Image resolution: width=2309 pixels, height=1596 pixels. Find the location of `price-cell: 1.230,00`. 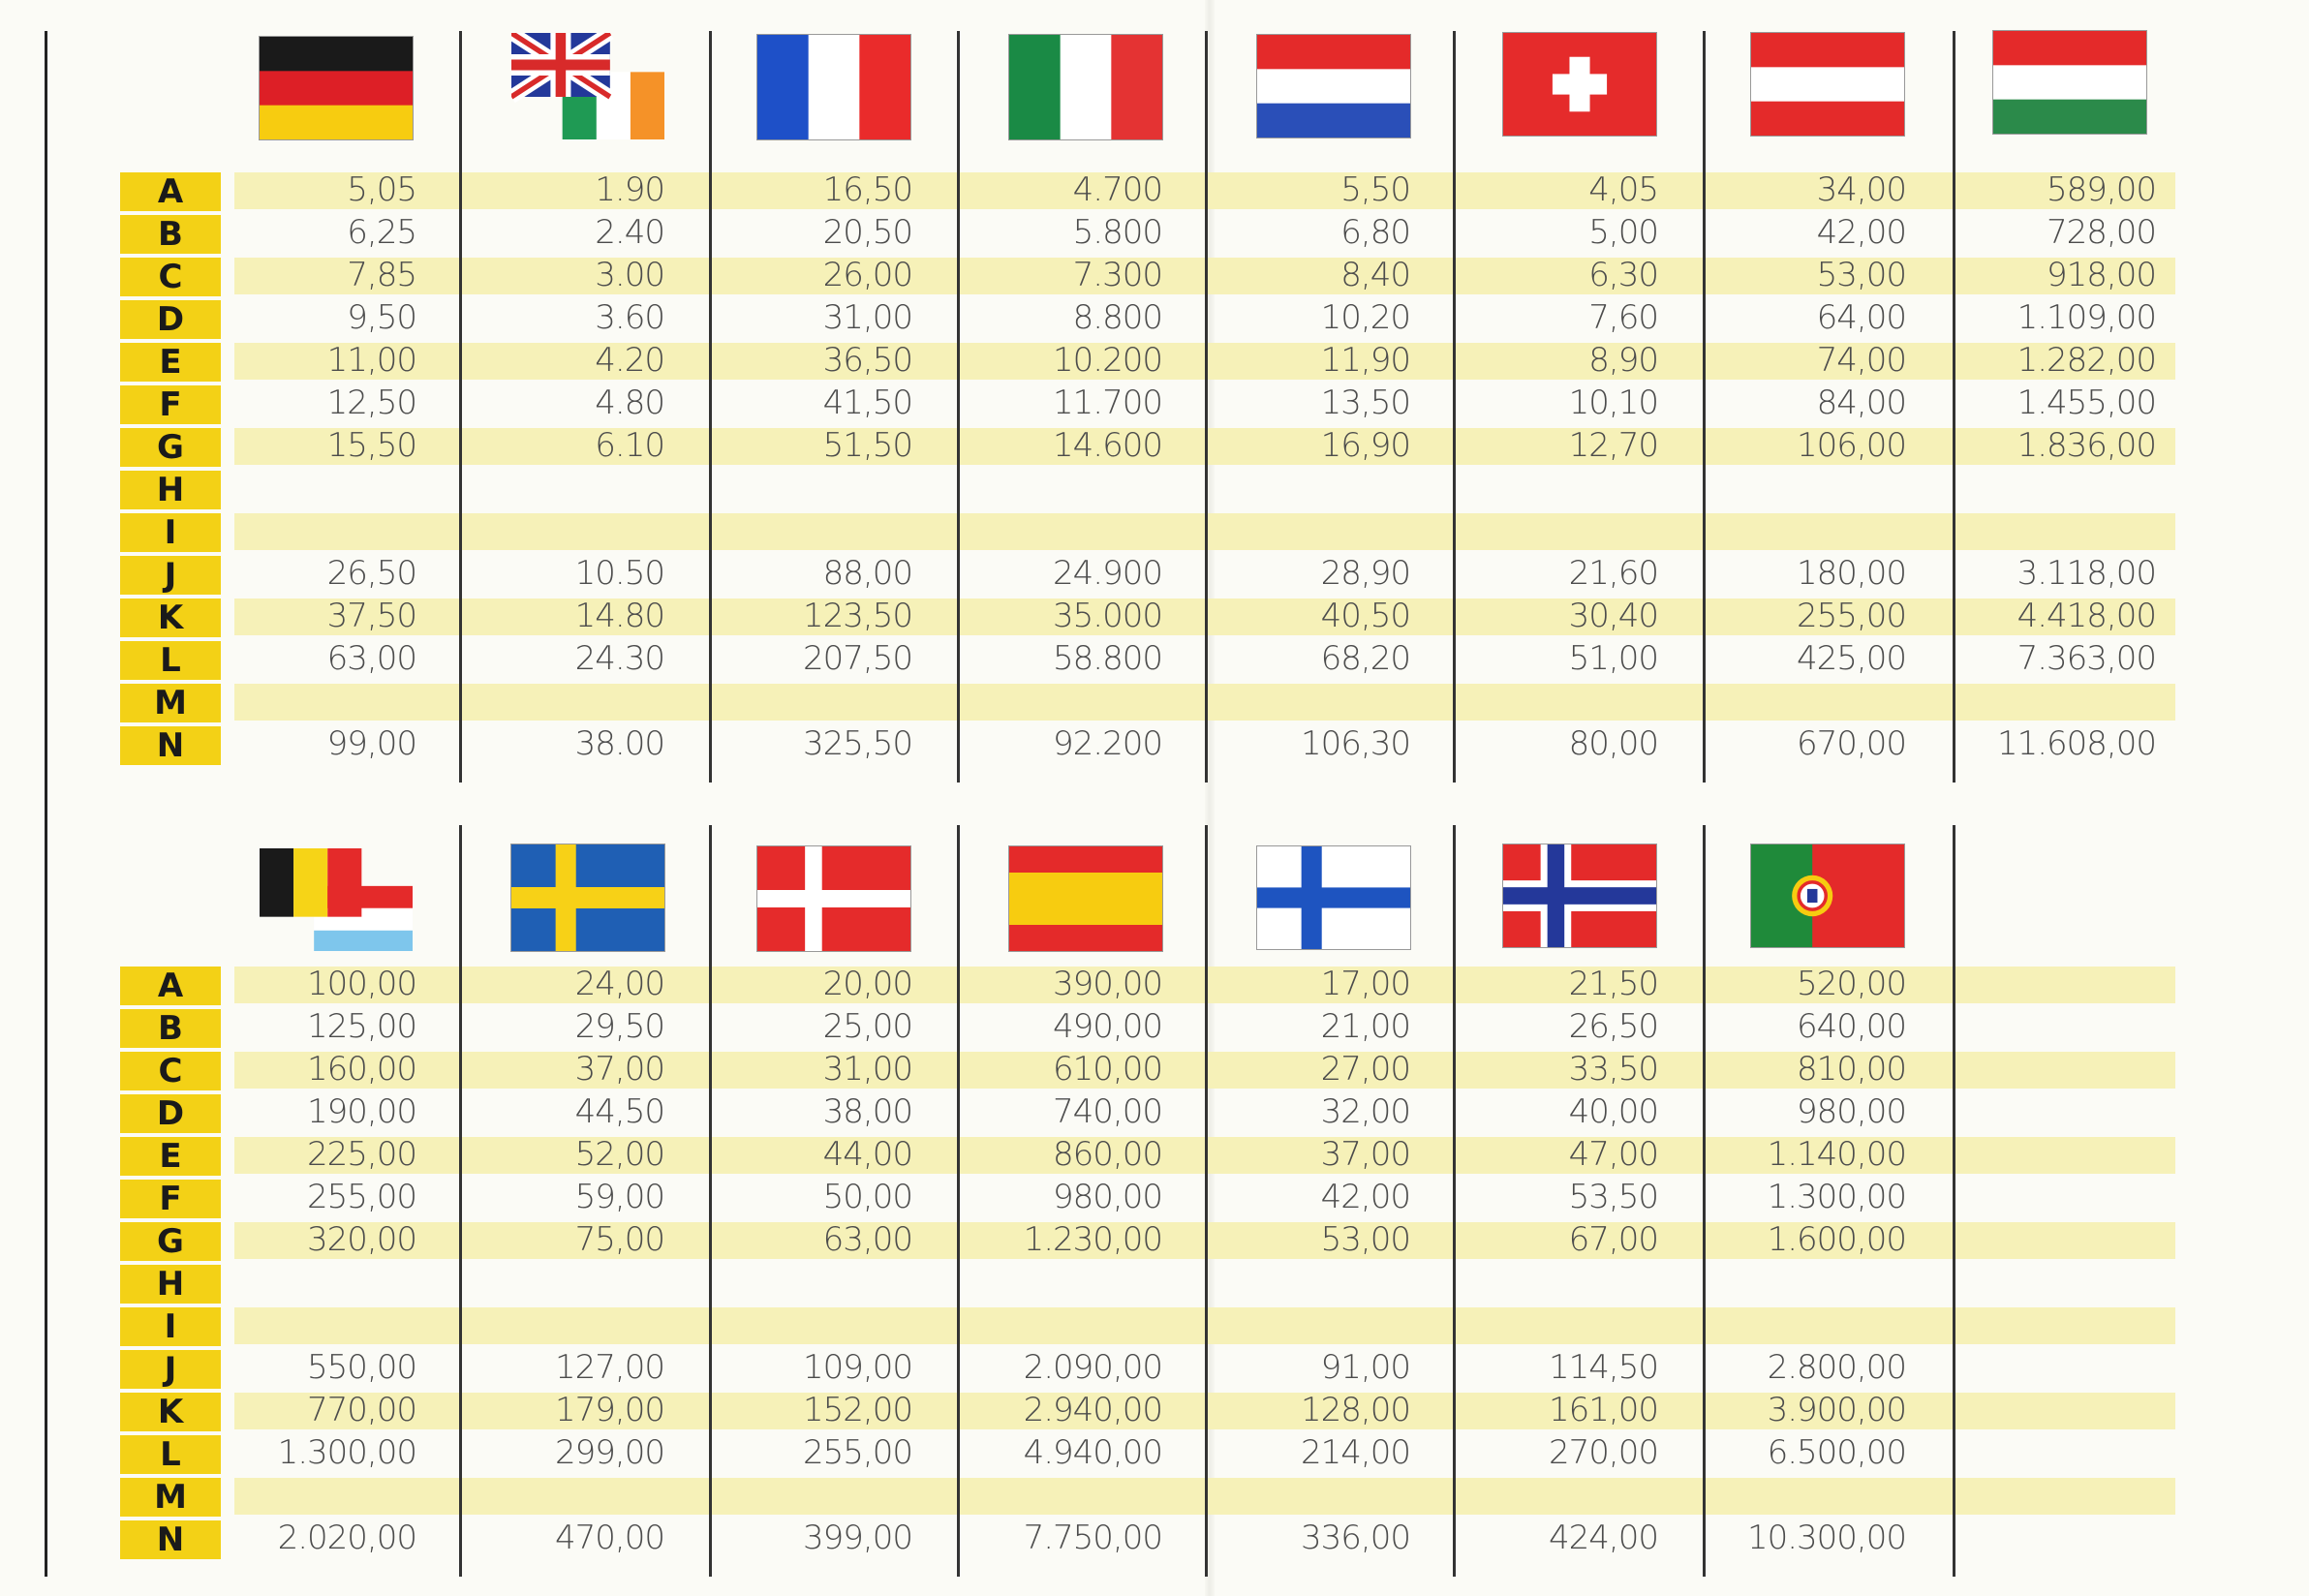

price-cell: 1.230,00 is located at coordinates (1093, 1239).